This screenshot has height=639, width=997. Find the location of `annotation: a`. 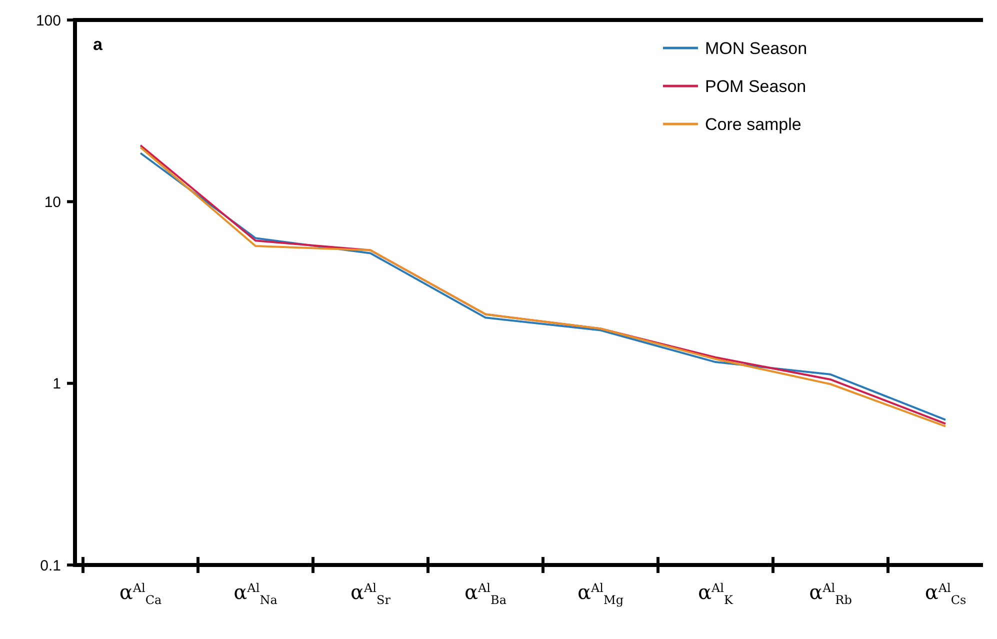

annotation: a is located at coordinates (98, 44).